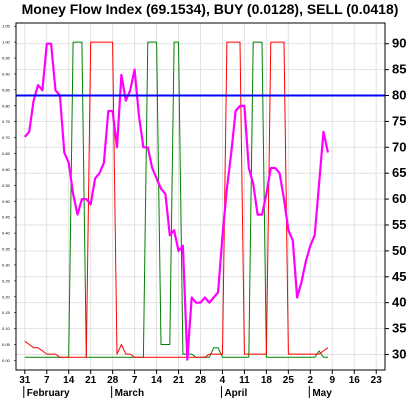 This screenshot has height=400, width=420. What do you see at coordinates (6, 105) in the screenshot?
I see `left-tick-label: 0.80` at bounding box center [6, 105].